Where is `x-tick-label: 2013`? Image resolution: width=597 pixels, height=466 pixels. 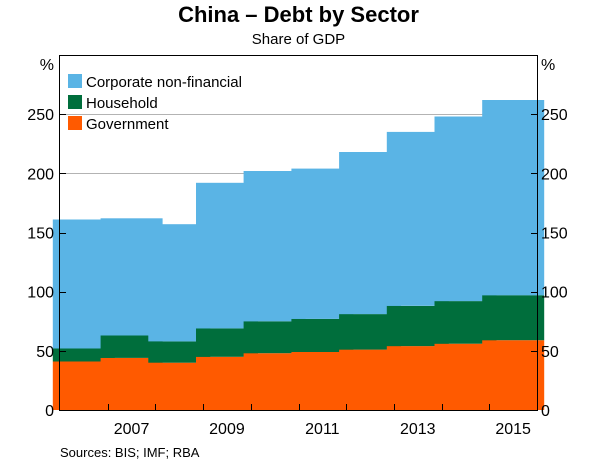
x-tick-label: 2013 is located at coordinates (418, 429).